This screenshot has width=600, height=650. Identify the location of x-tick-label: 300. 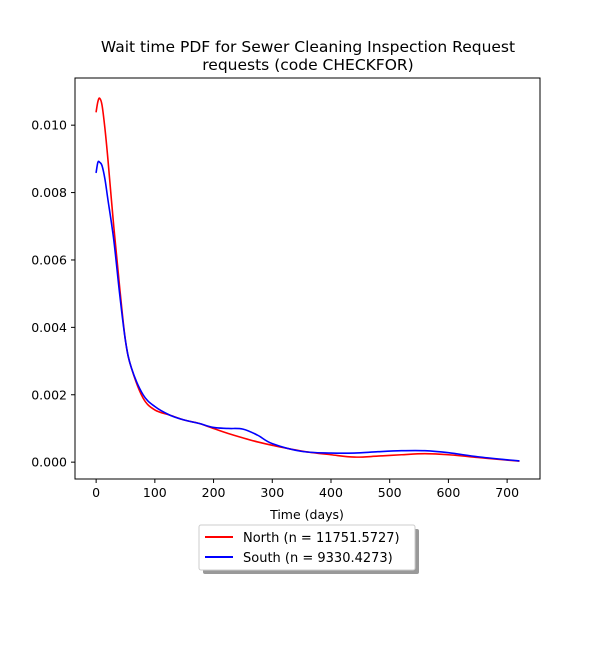
(272, 492).